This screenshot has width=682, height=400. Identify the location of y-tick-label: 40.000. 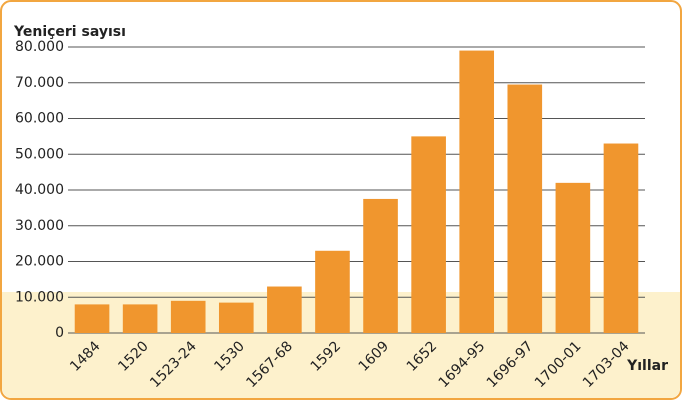
(39, 190).